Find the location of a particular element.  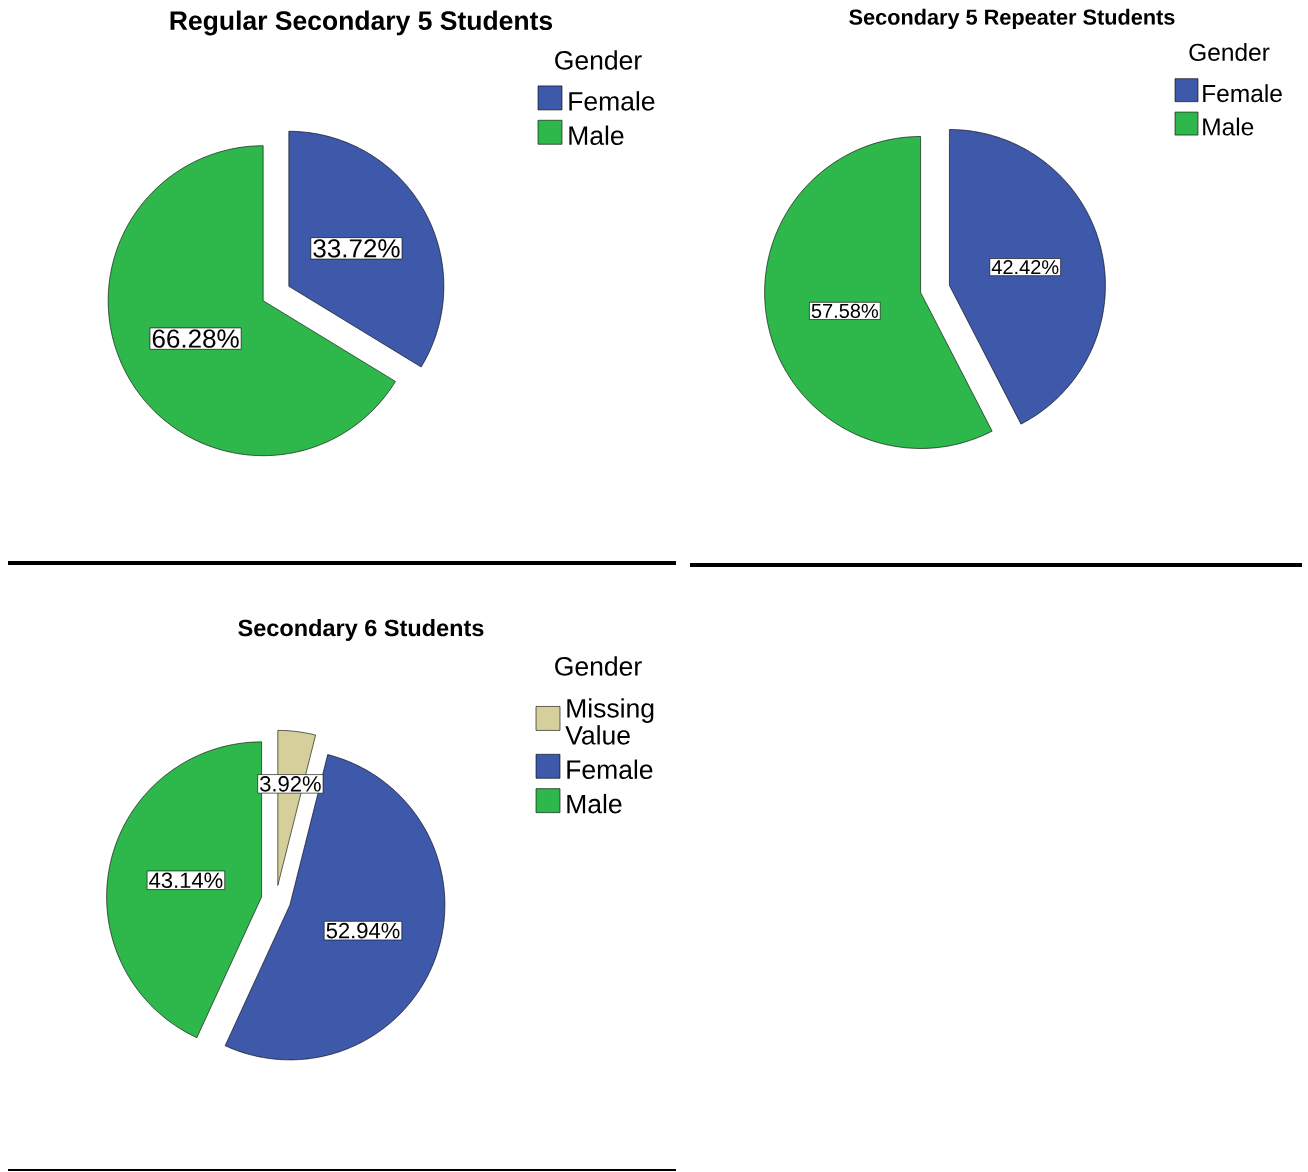

data-label: 66.28% is located at coordinates (195, 338).